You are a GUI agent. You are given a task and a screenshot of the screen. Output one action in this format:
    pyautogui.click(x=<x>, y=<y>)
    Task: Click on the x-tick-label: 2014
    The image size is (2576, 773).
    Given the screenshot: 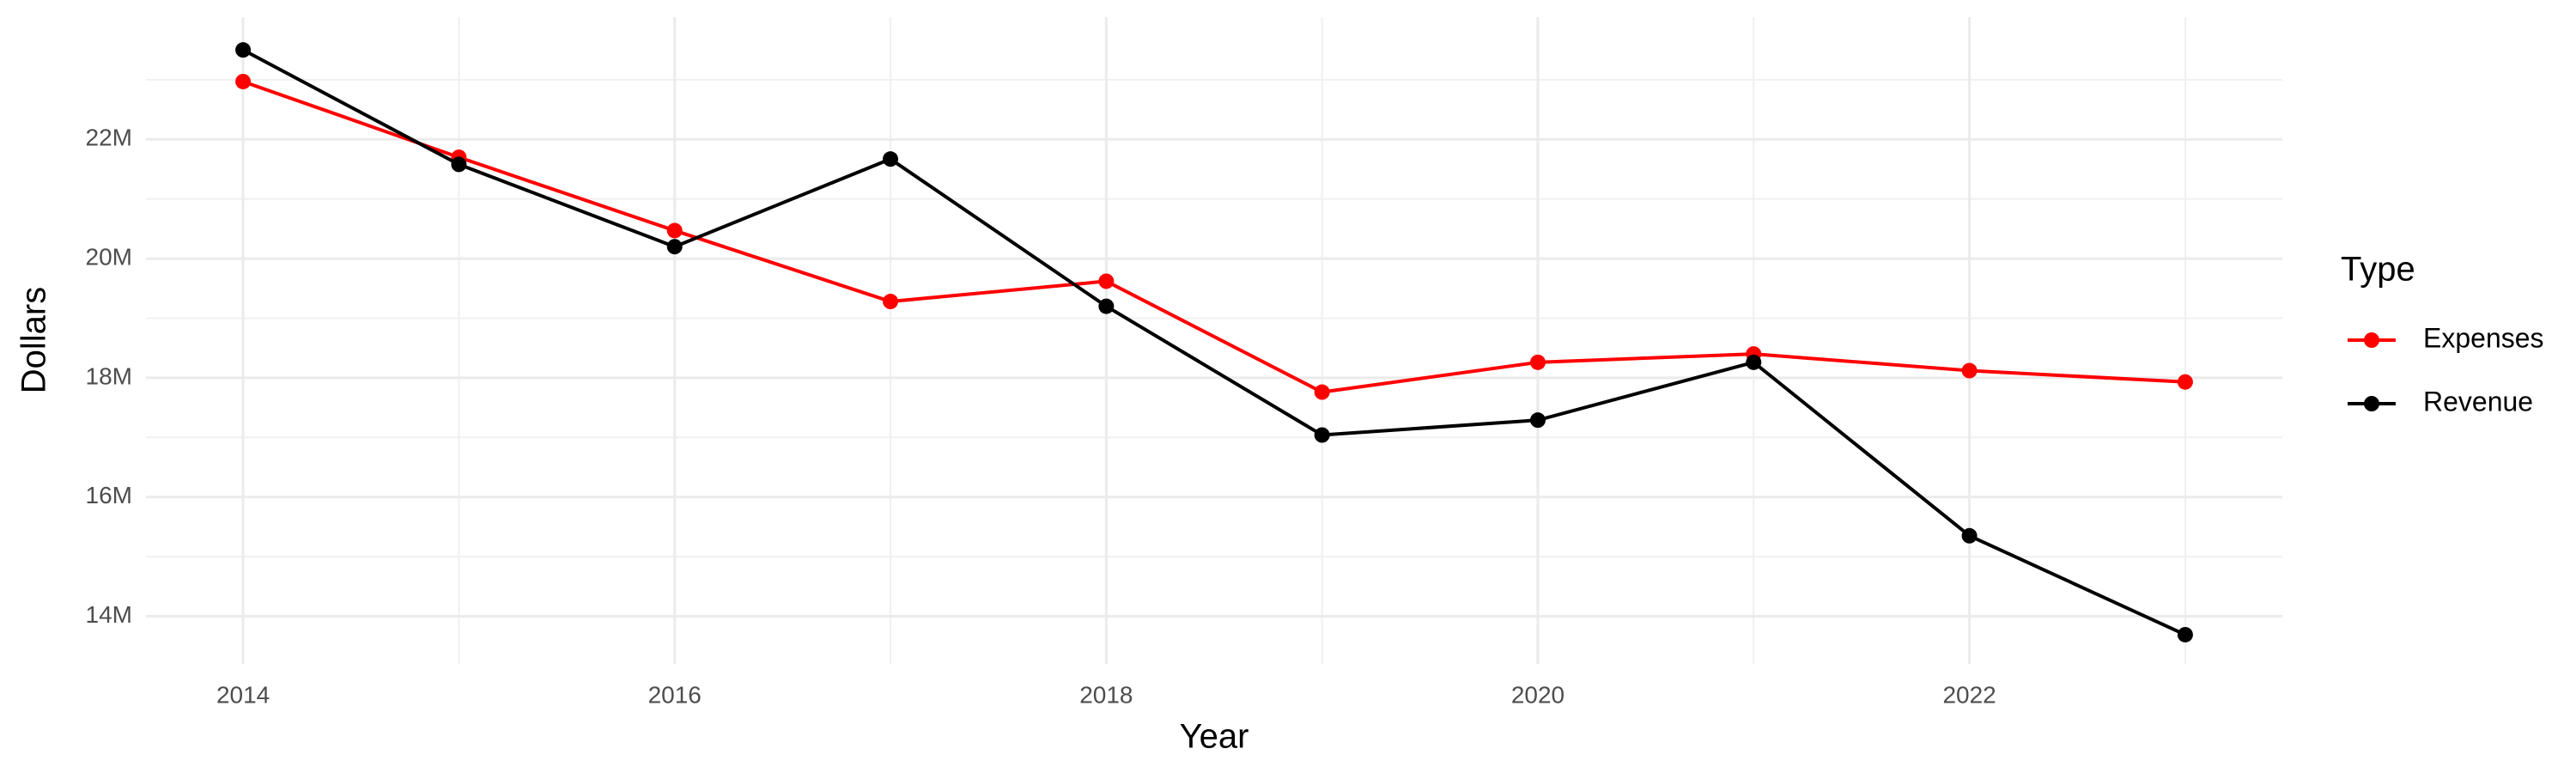 What is the action you would take?
    pyautogui.click(x=243, y=694)
    